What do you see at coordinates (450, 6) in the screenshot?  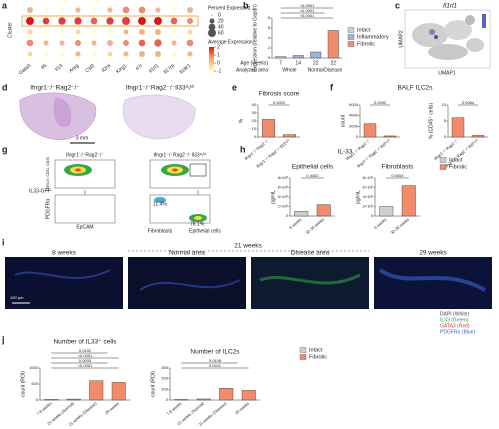 I see `gene-title: Il1rl1` at bounding box center [450, 6].